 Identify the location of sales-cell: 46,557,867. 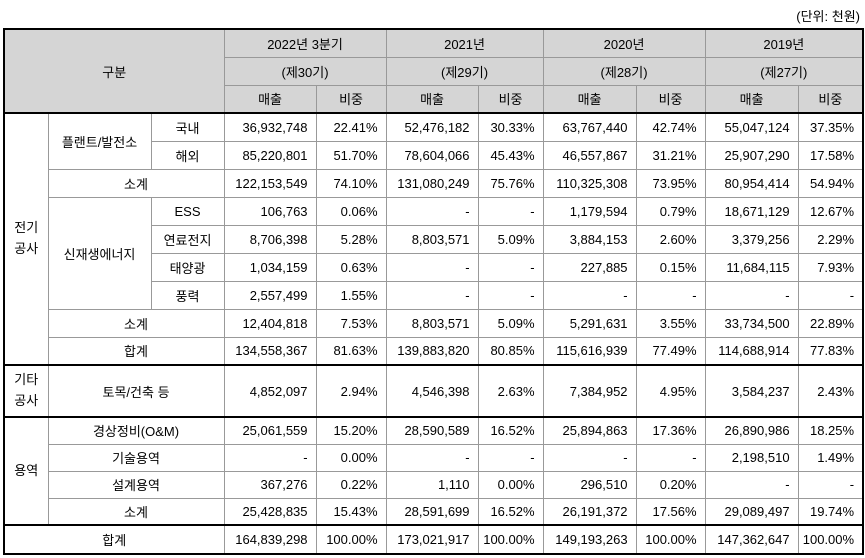
(589, 155).